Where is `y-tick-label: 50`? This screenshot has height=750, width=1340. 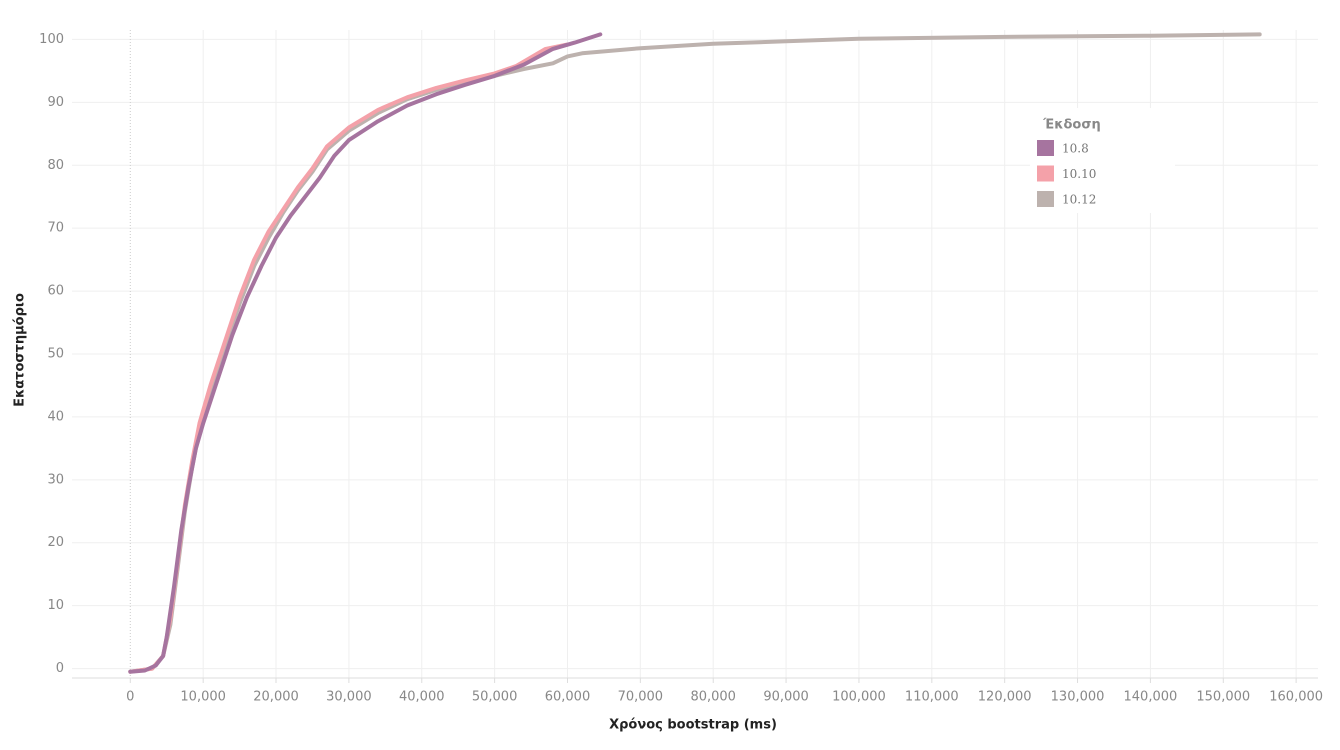 y-tick-label: 50 is located at coordinates (55, 354).